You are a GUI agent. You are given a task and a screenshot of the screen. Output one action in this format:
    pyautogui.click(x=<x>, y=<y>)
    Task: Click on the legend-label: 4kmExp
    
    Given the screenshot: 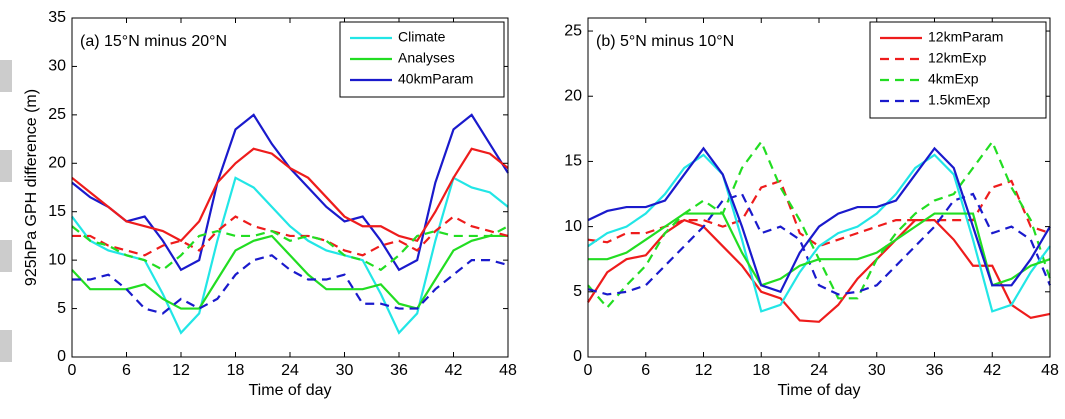 What is the action you would take?
    pyautogui.click(x=953, y=79)
    